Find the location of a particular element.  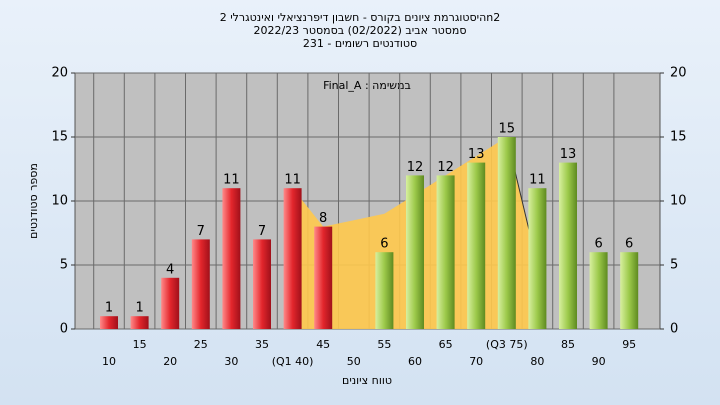

x-tick-label: 80 is located at coordinates (537, 361).